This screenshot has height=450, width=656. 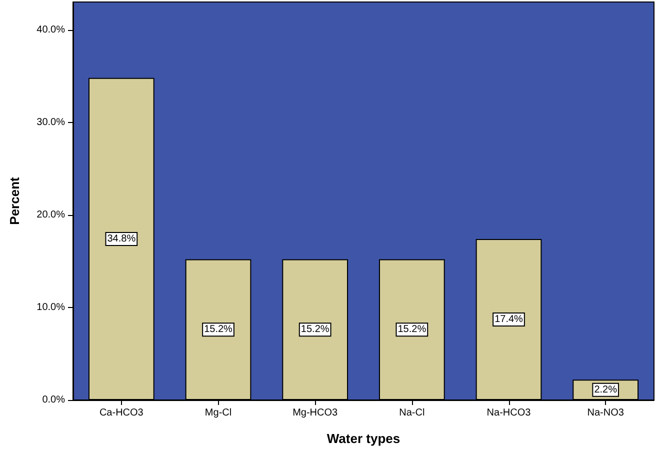 I want to click on x-tick-label: Ca-HCO3, so click(x=121, y=413).